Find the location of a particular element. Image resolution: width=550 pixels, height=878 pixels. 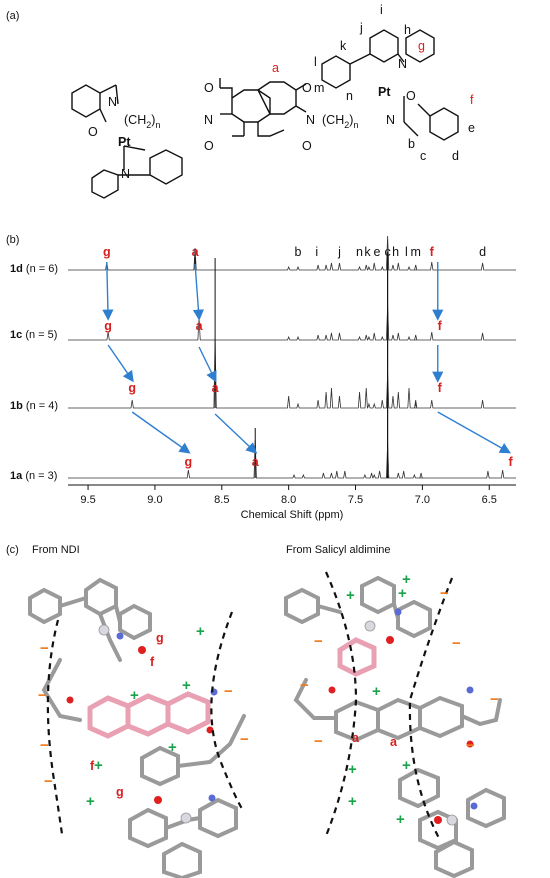

row-label-1c: 1c (n = 5) is located at coordinates (33, 335).